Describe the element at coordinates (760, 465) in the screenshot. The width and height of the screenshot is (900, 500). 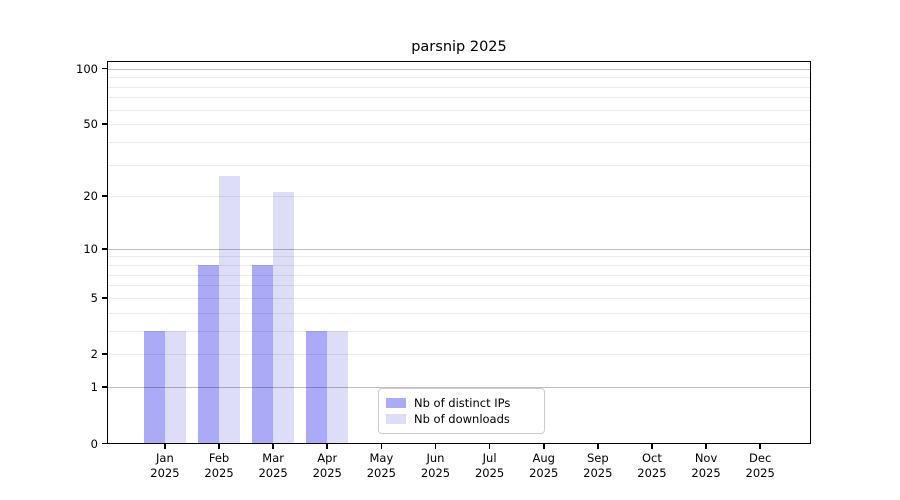
I see `x-tick-label: Dec 2025` at that location.